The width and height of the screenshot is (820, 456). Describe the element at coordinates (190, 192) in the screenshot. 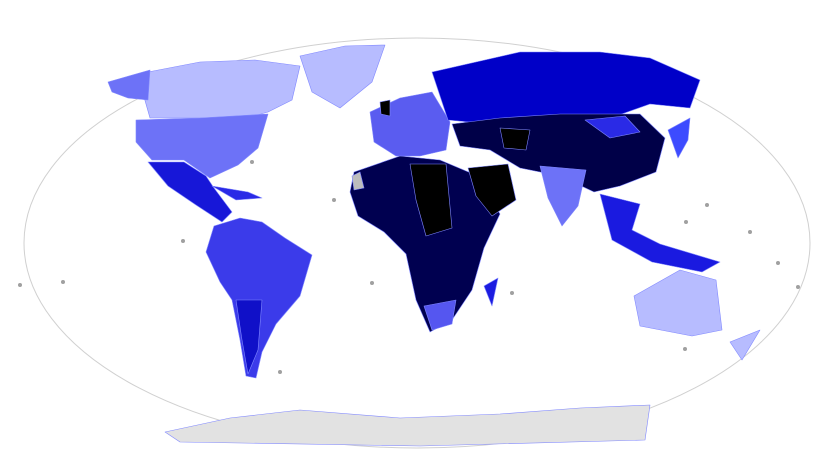

I see `mexico-central-america` at that location.